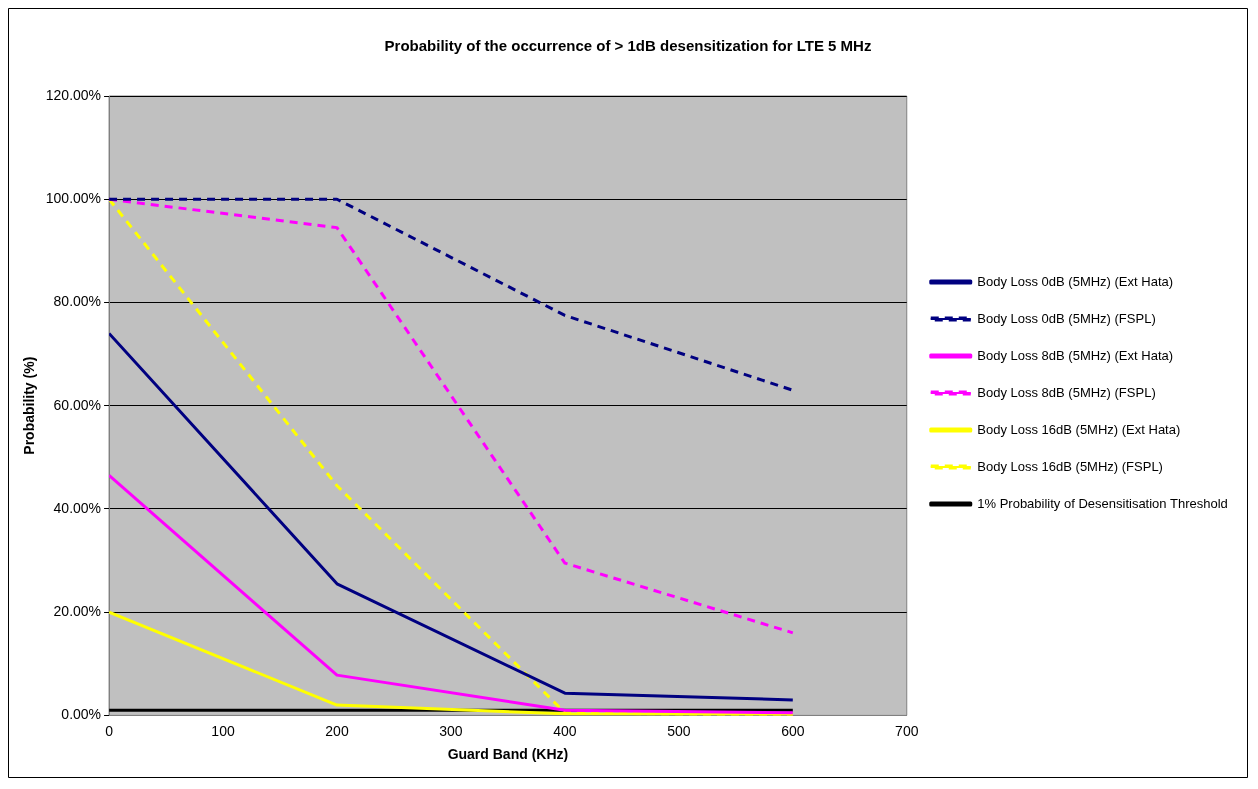 This screenshot has height=789, width=1258. What do you see at coordinates (1066, 392) in the screenshot?
I see `legend-label: Body Loss 8dB (5MHz) (FSPL)` at bounding box center [1066, 392].